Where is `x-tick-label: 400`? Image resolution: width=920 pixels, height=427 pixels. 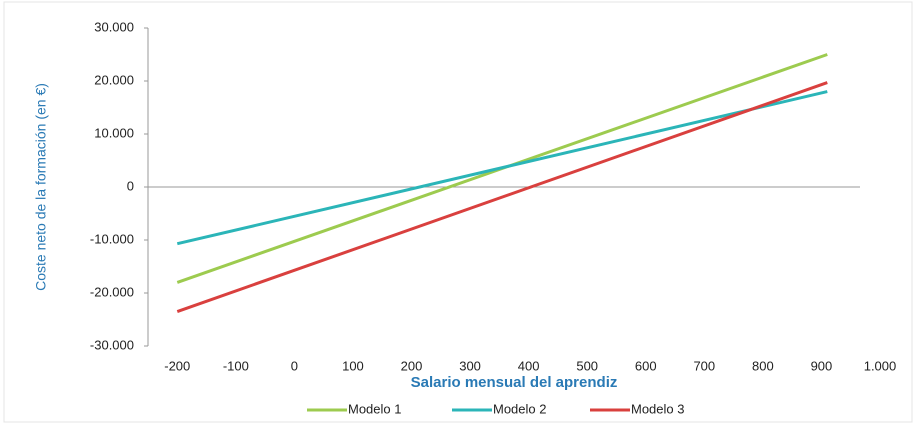
x-tick-label: 400 is located at coordinates (529, 365).